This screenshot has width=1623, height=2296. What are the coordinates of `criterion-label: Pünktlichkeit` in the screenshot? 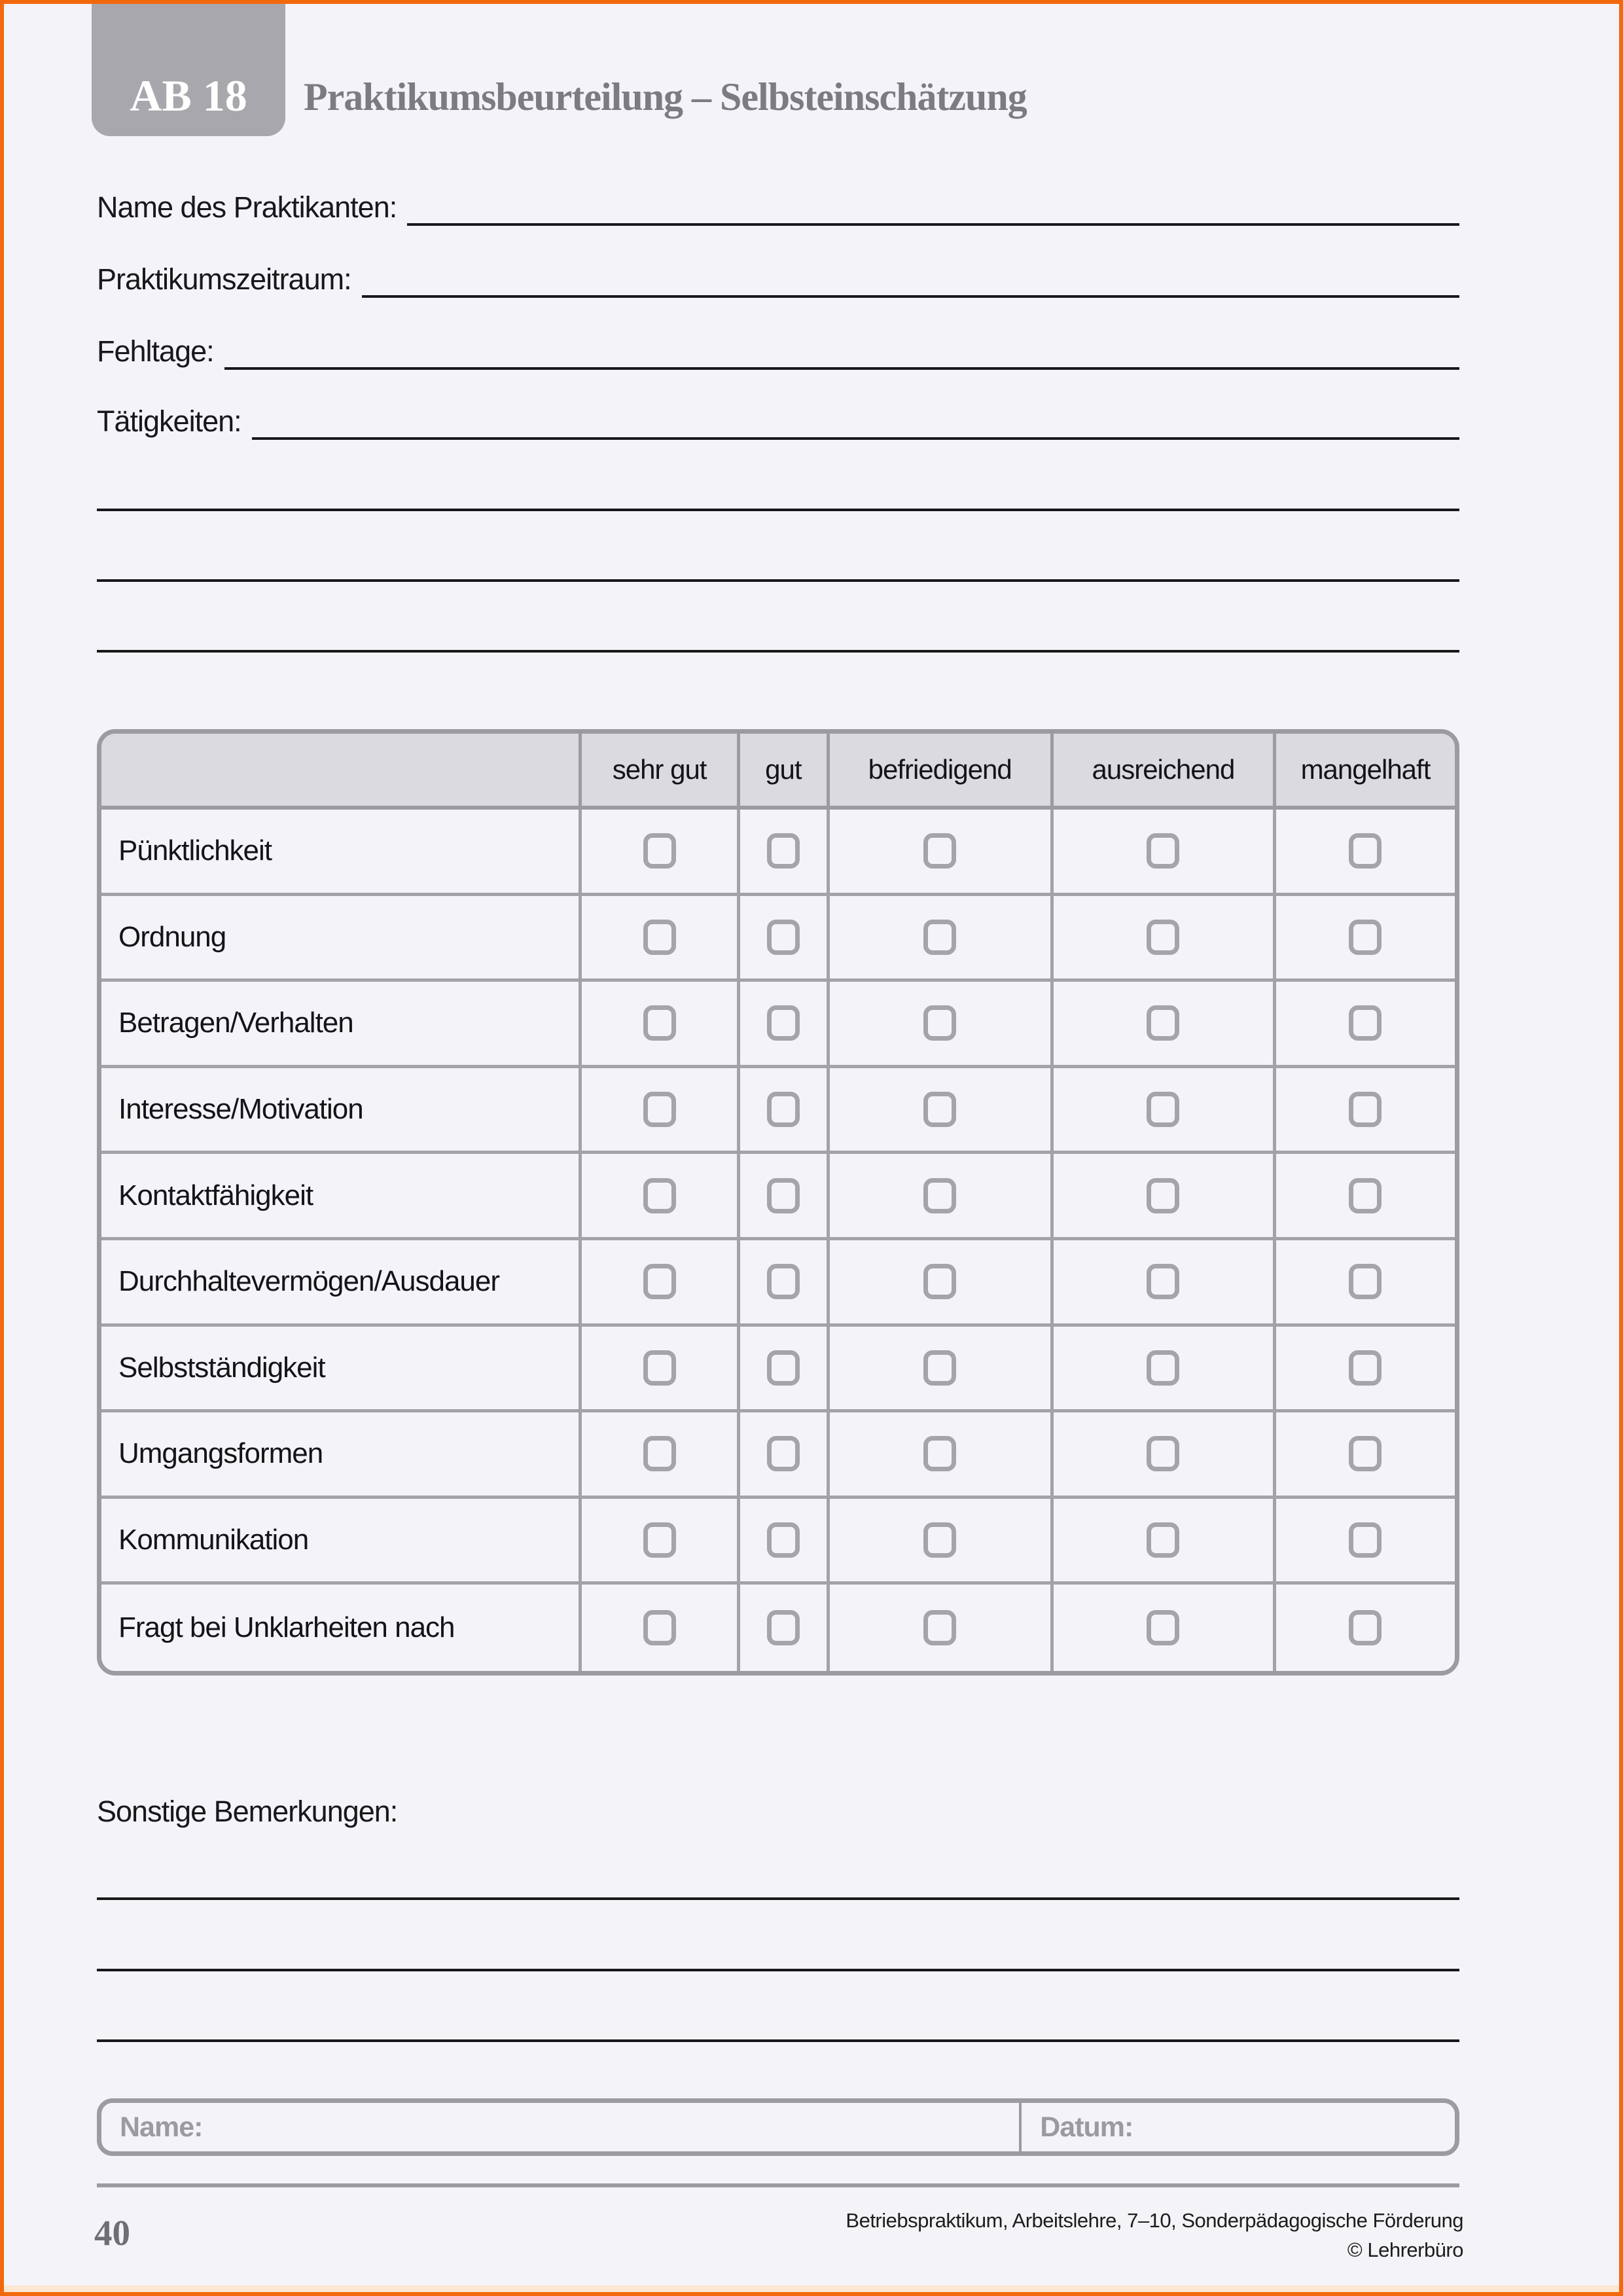 It's located at (341, 853).